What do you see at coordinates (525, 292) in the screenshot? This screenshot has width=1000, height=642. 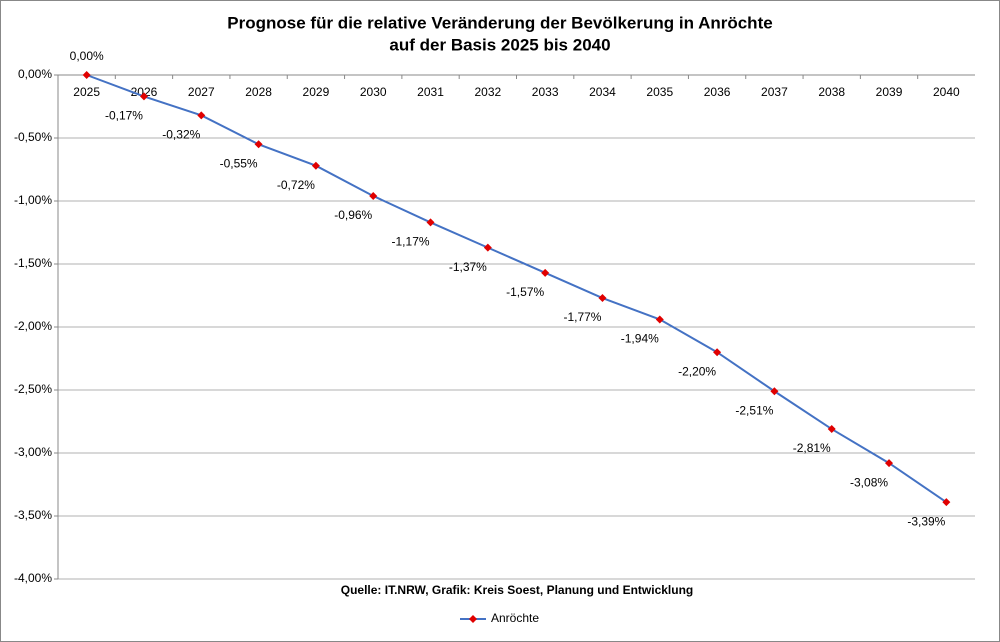 I see `data-label: -1,57%` at bounding box center [525, 292].